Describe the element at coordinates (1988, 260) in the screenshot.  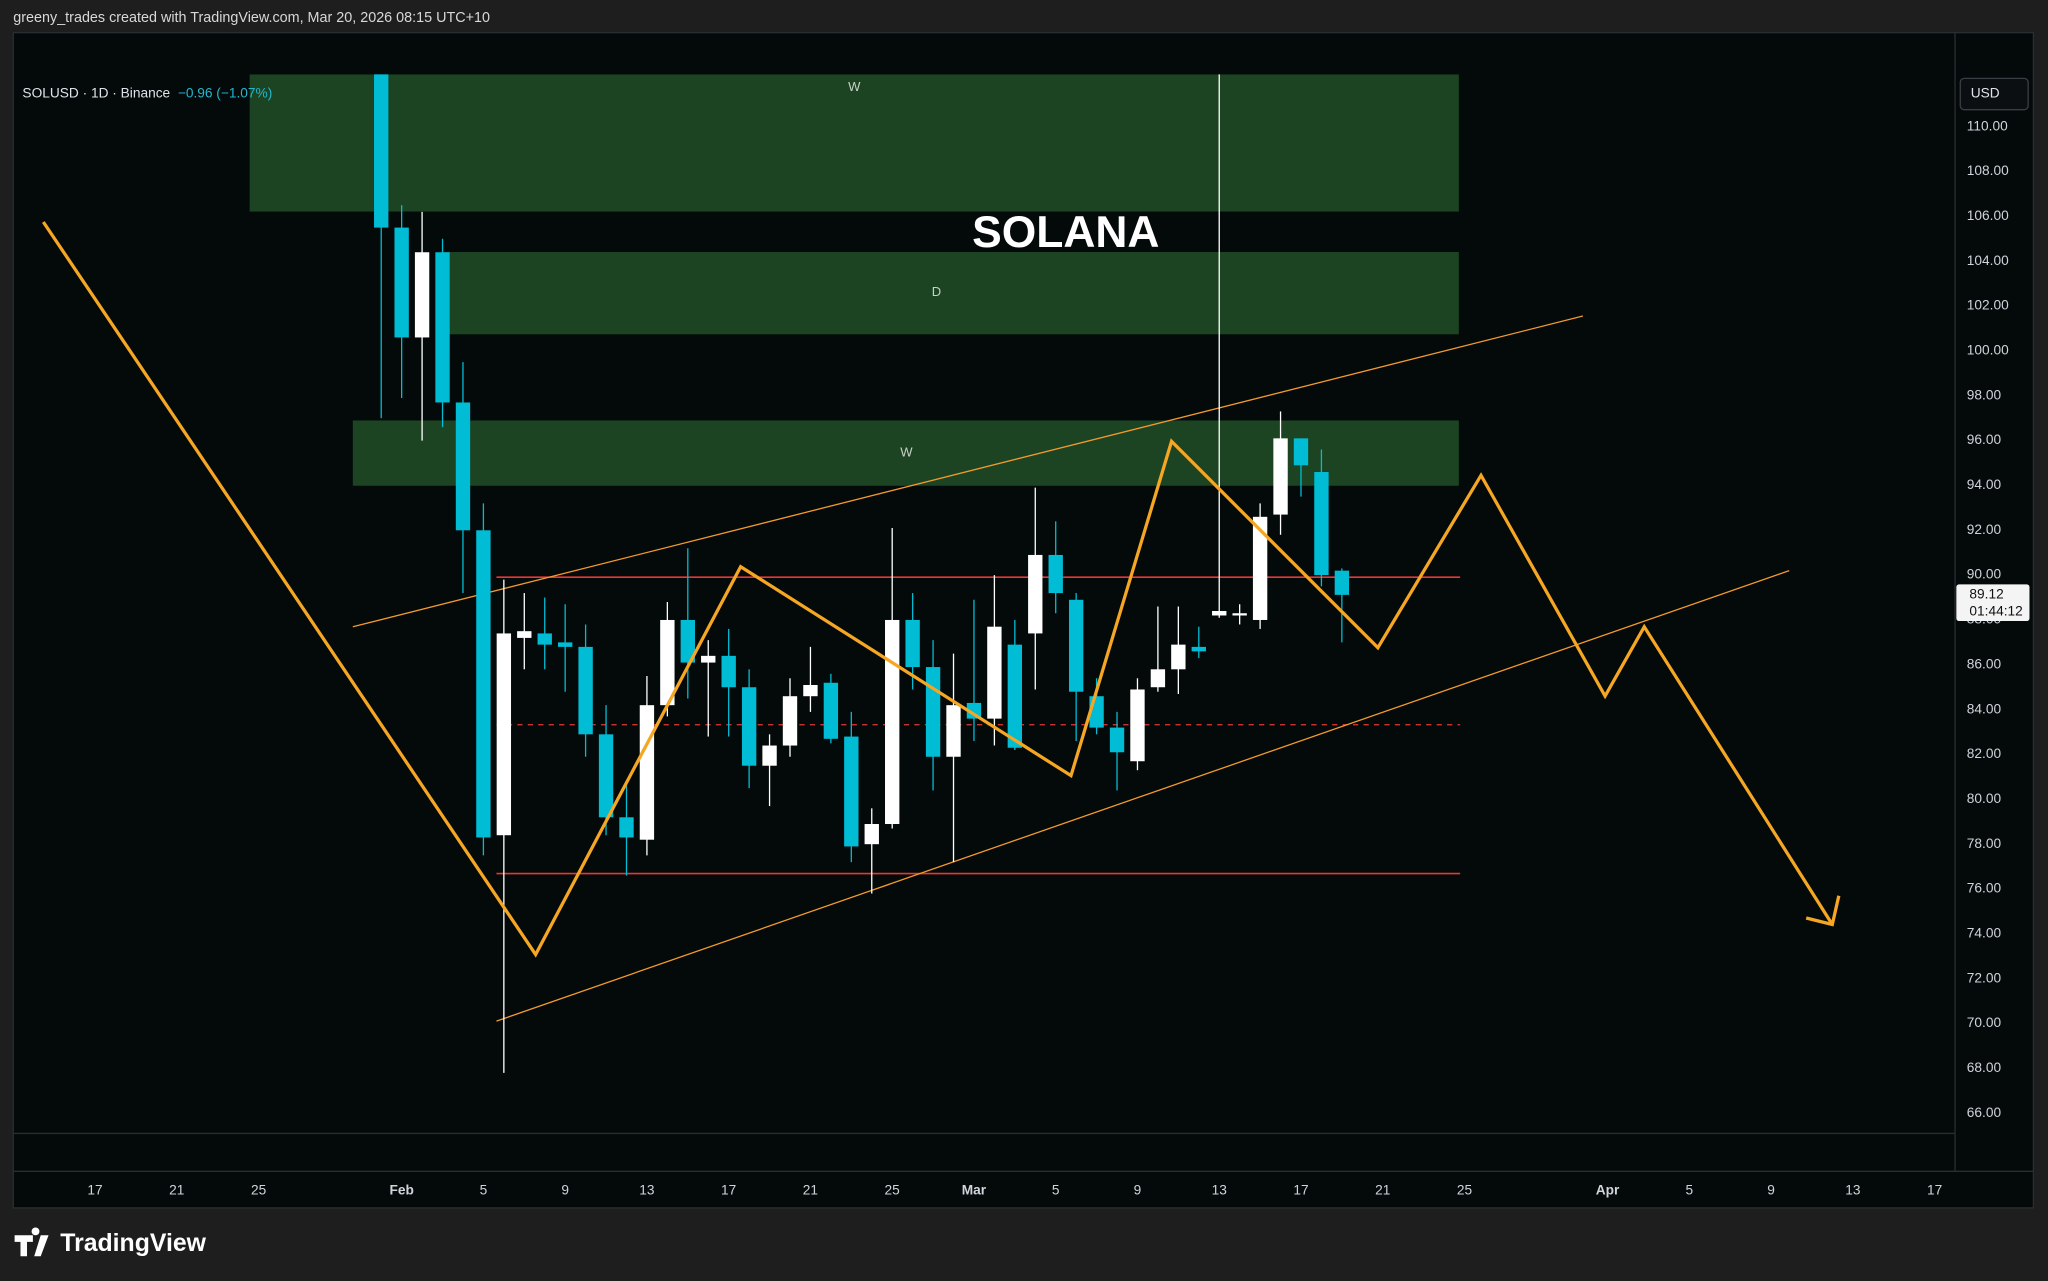
I see `y-tick-label: 104.00` at that location.